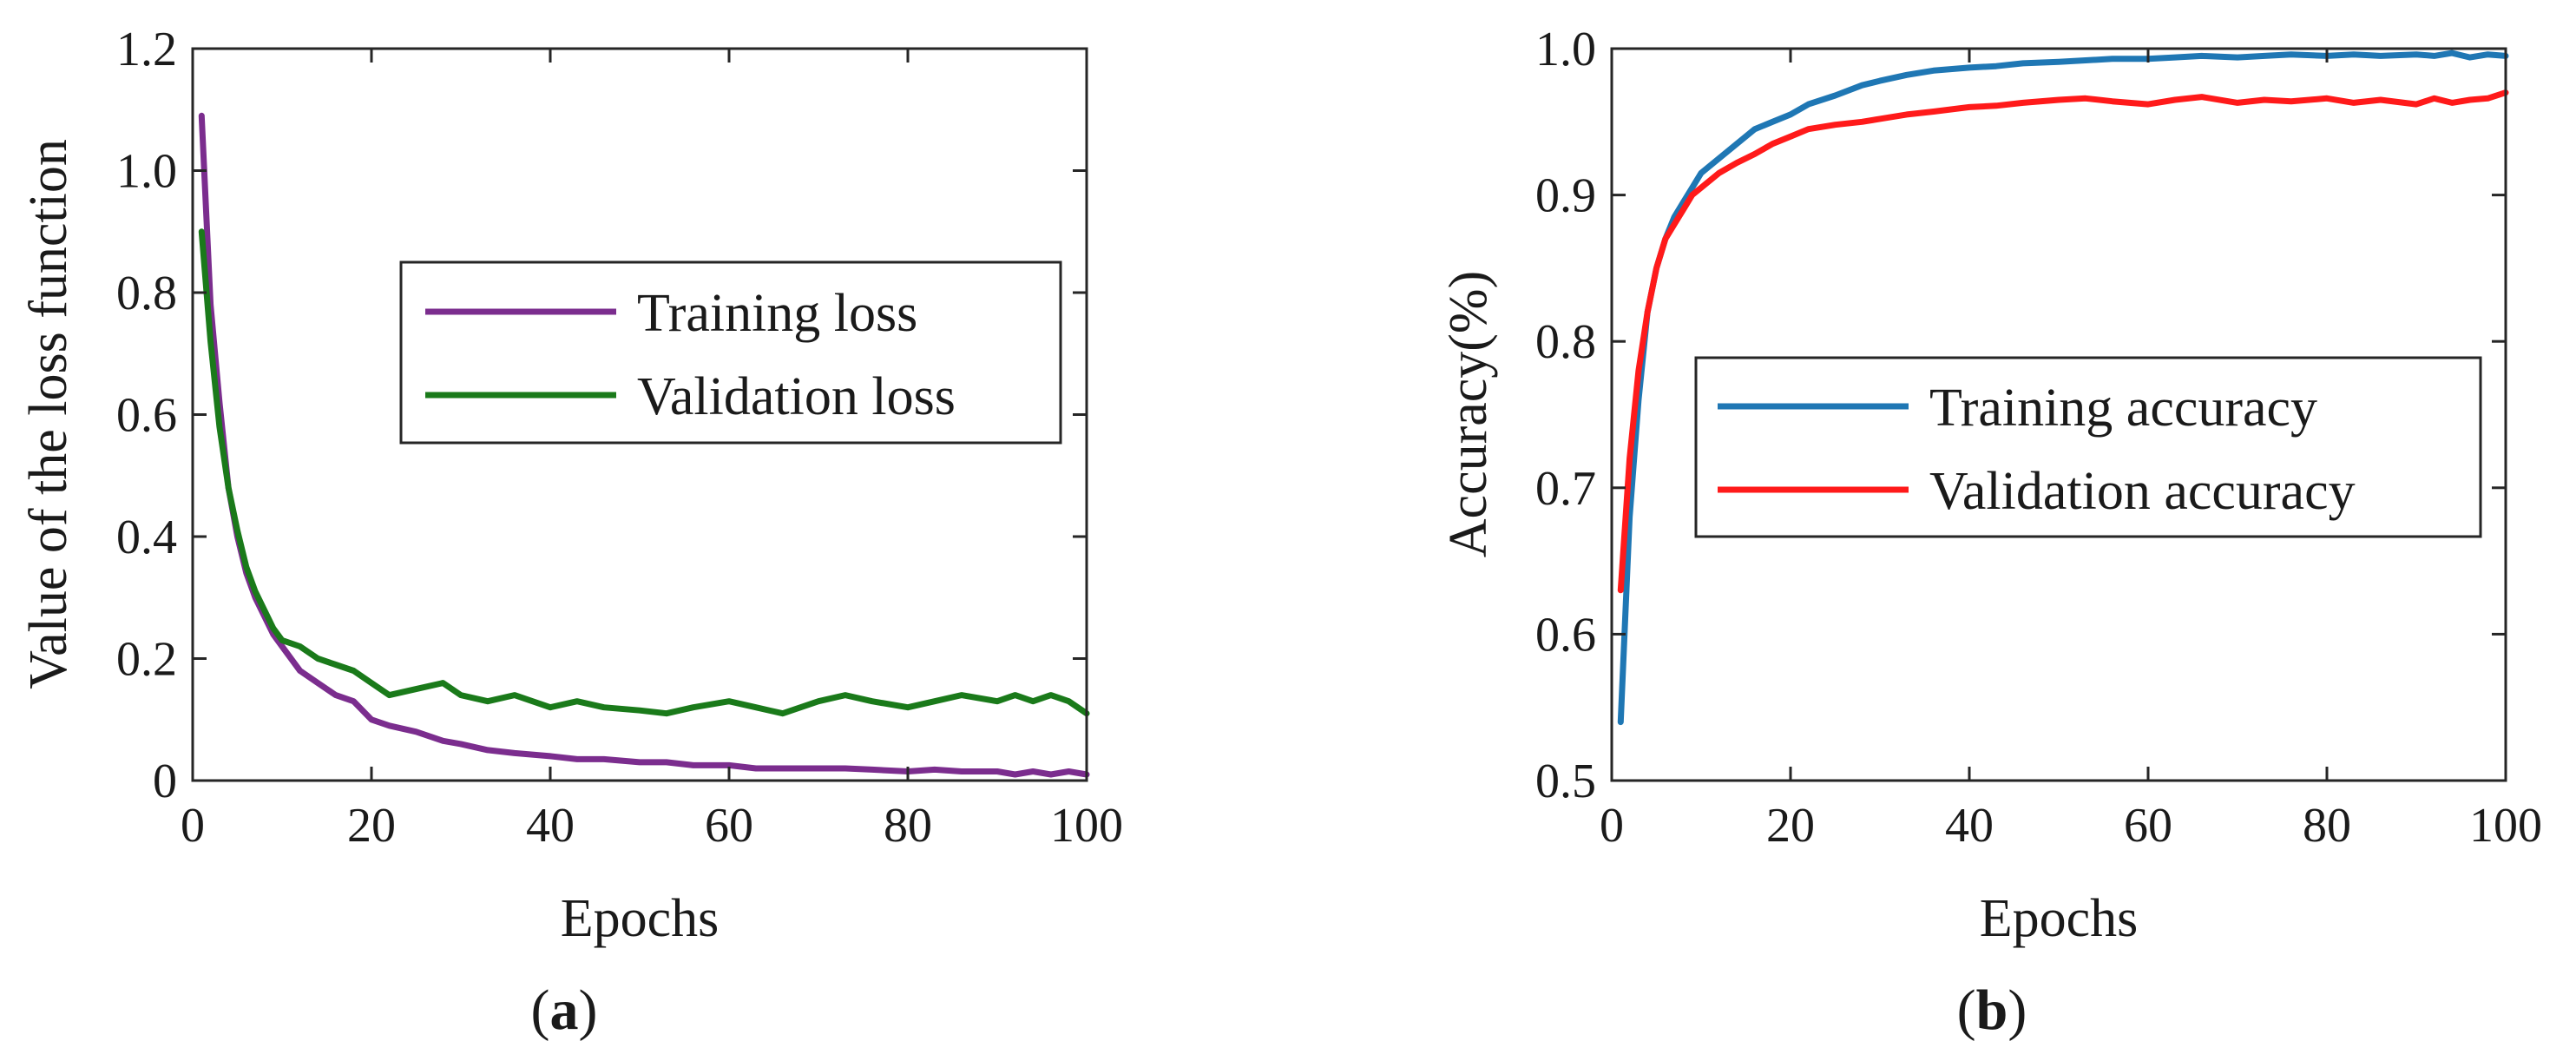 This screenshot has height=1061, width=2576. I want to click on loss-x-tick-label: 100, so click(1087, 826).